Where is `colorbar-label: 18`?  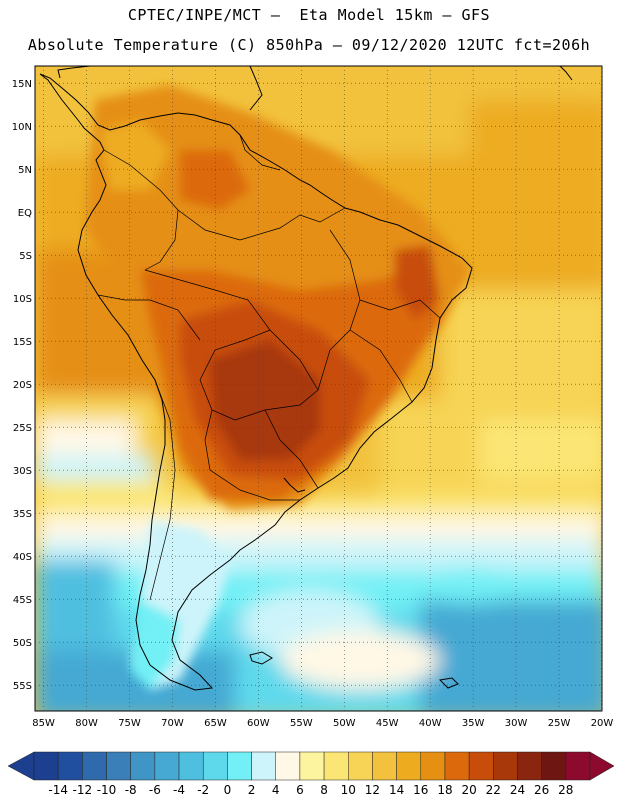 colorbar-label: 18 is located at coordinates (444, 790).